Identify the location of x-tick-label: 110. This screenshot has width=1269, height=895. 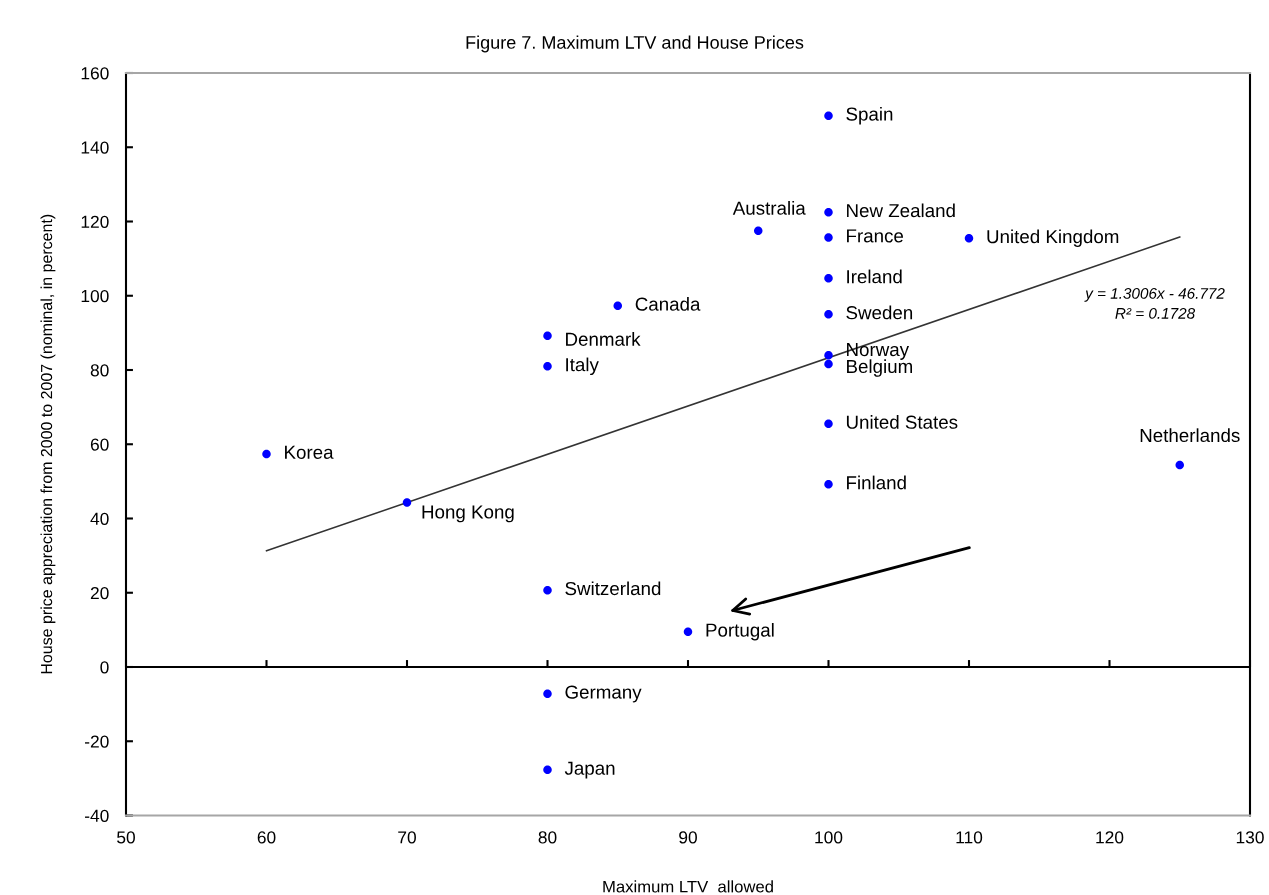
(969, 837).